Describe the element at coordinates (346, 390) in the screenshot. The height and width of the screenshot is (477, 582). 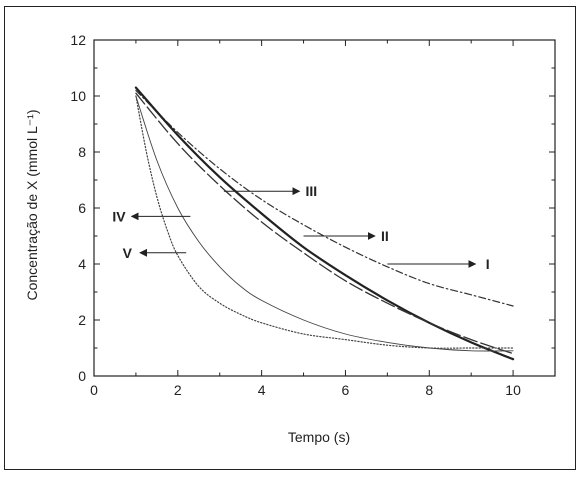
I see `x-tick-label: 6` at that location.